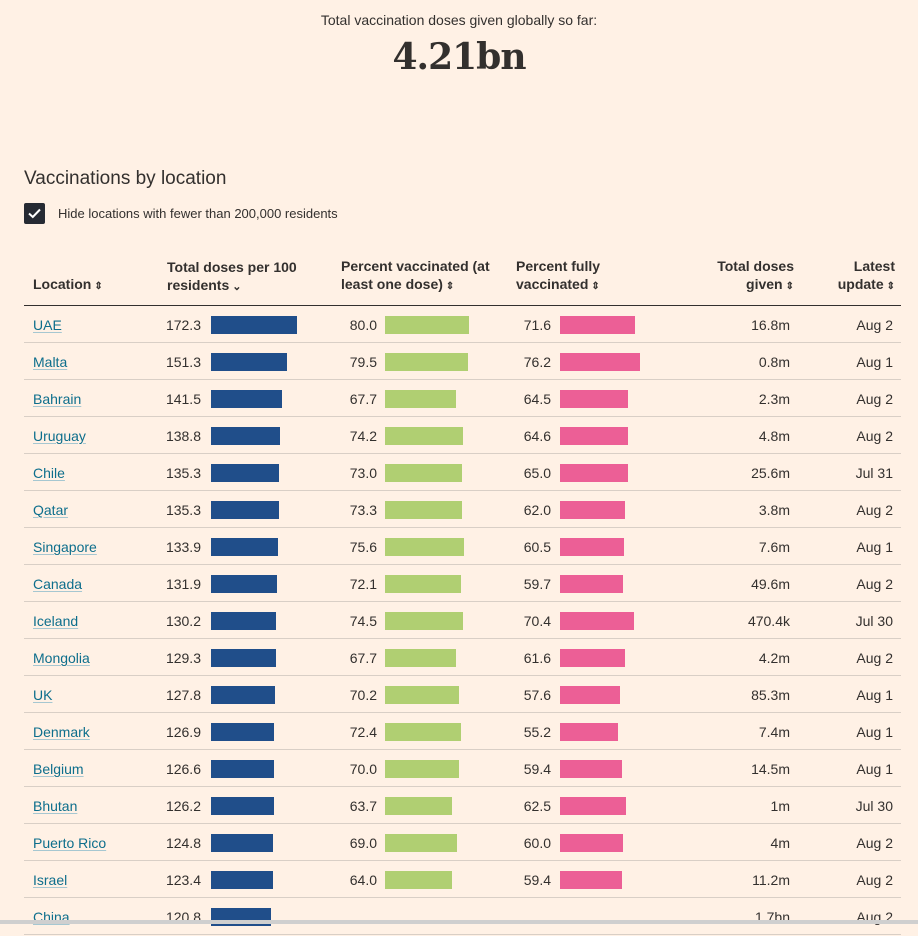 The height and width of the screenshot is (936, 918). What do you see at coordinates (47, 325) in the screenshot?
I see `location-link: UAE` at bounding box center [47, 325].